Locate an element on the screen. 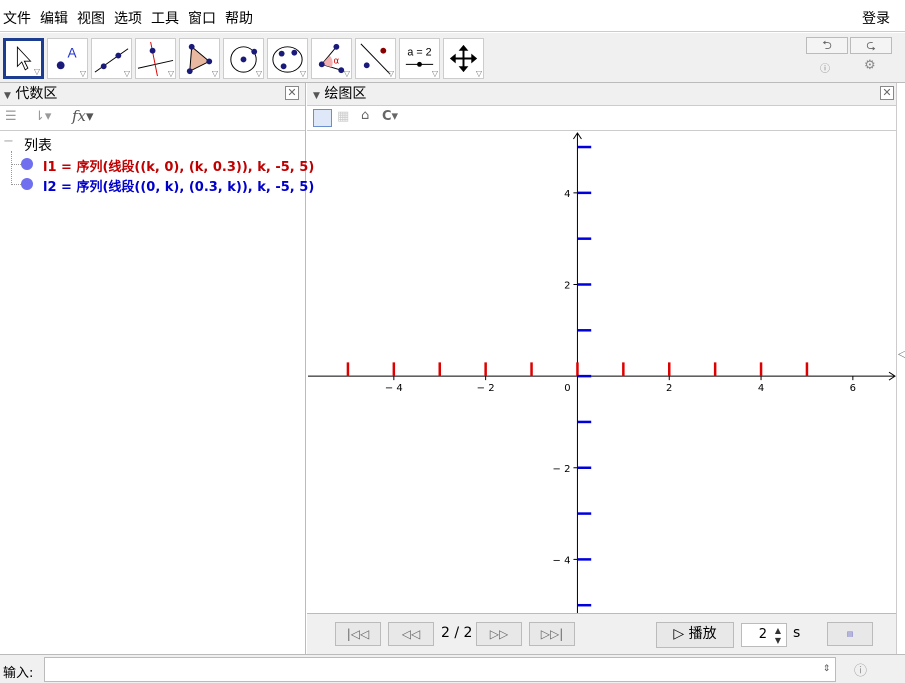 The height and width of the screenshot is (683, 905). algebra-title: 代数区 is located at coordinates (36, 94).